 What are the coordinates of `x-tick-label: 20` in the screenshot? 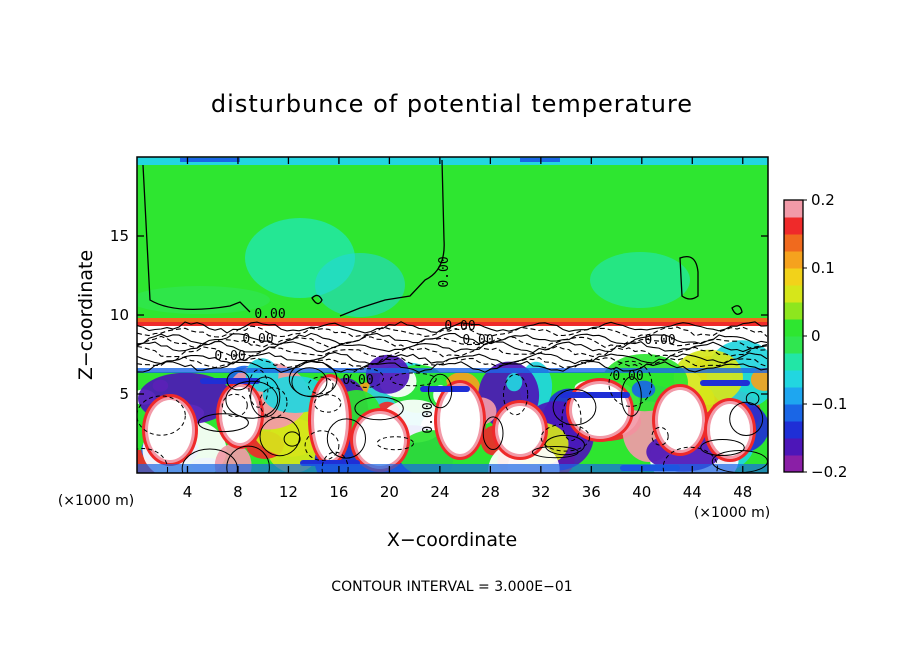 It's located at (389, 492).